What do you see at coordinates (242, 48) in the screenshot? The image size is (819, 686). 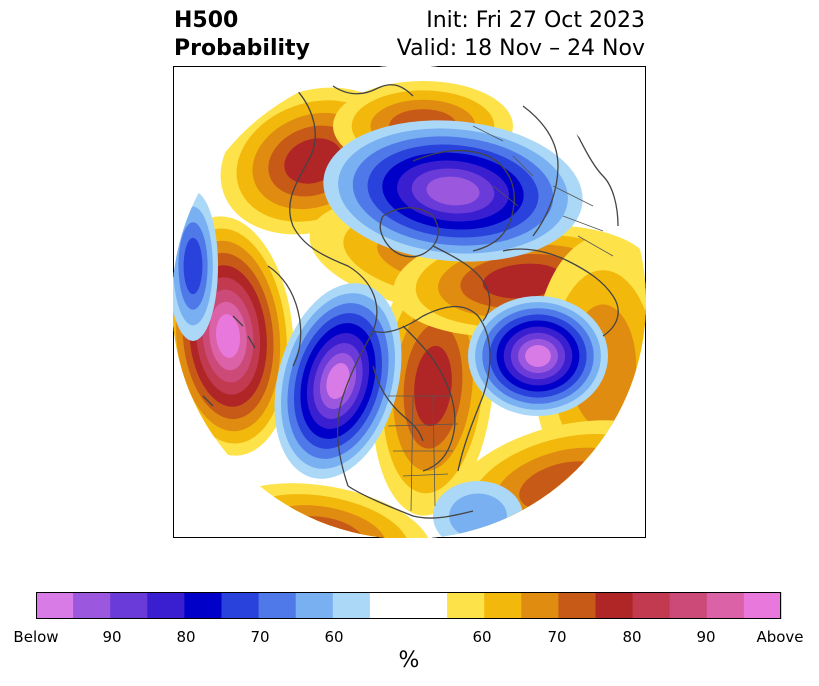 I see `title-line2: Probability` at bounding box center [242, 48].